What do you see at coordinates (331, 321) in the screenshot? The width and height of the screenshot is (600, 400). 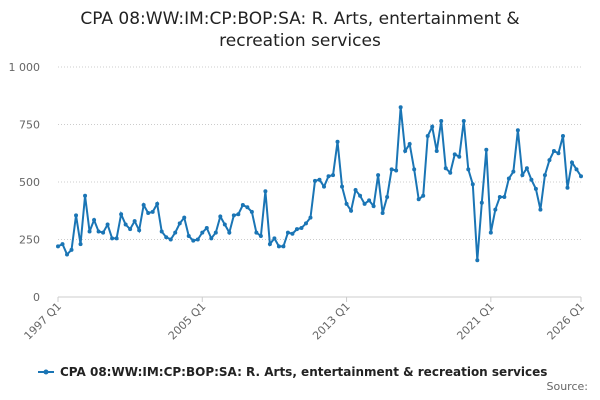 I see `x-tick-label: 2013 Q1` at bounding box center [331, 321].